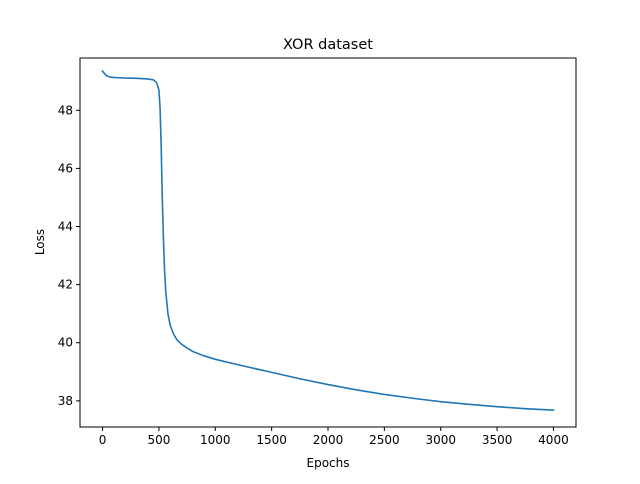  What do you see at coordinates (328, 463) in the screenshot?
I see `x-axis-label: Epochs` at bounding box center [328, 463].